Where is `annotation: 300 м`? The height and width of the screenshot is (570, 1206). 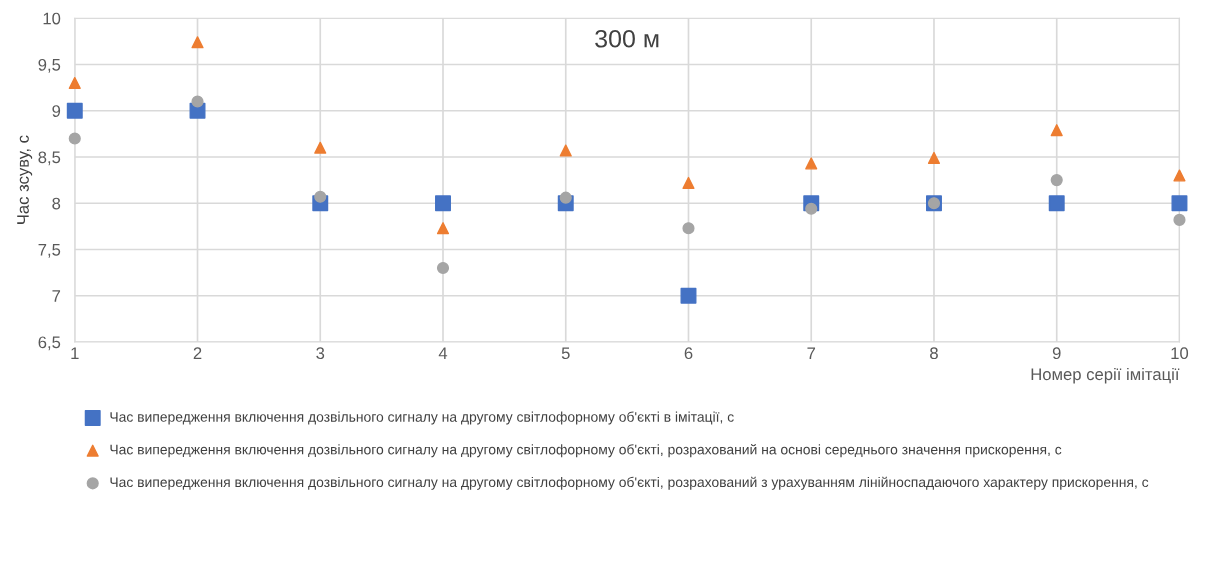
annotation: 300 м is located at coordinates (627, 38).